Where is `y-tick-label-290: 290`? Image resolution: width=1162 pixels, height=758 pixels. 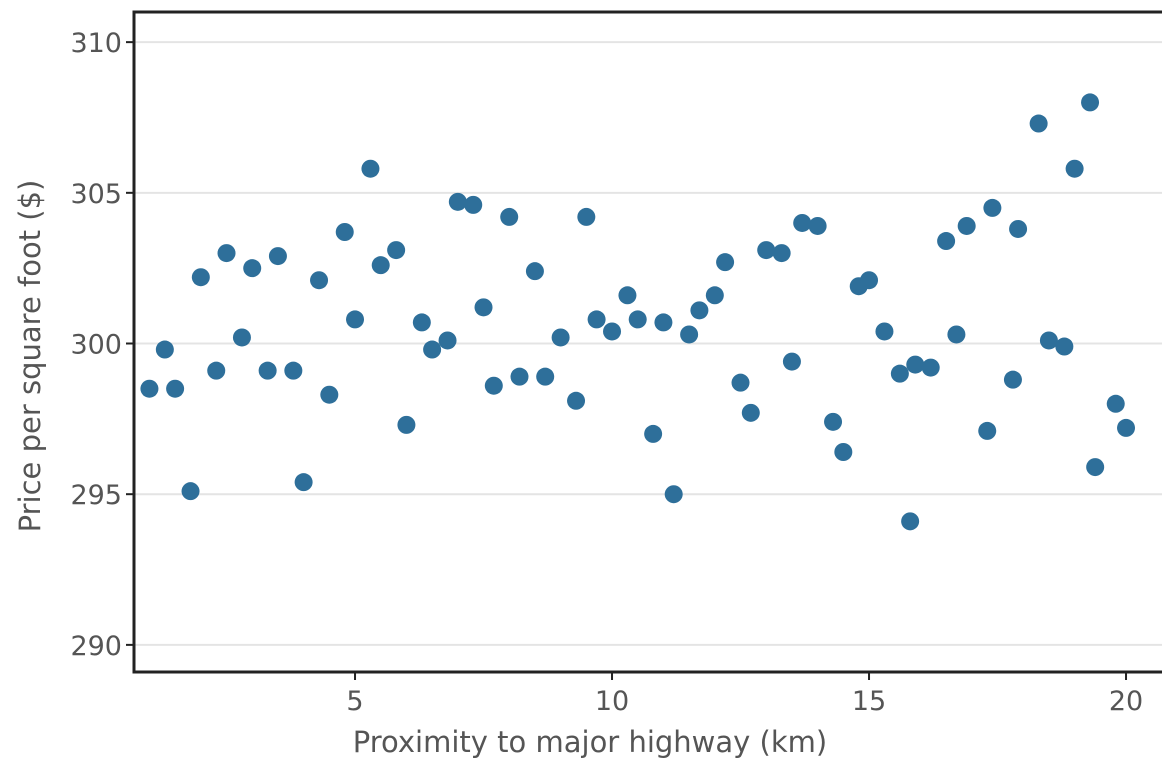 y-tick-label-290: 290 is located at coordinates (96, 646).